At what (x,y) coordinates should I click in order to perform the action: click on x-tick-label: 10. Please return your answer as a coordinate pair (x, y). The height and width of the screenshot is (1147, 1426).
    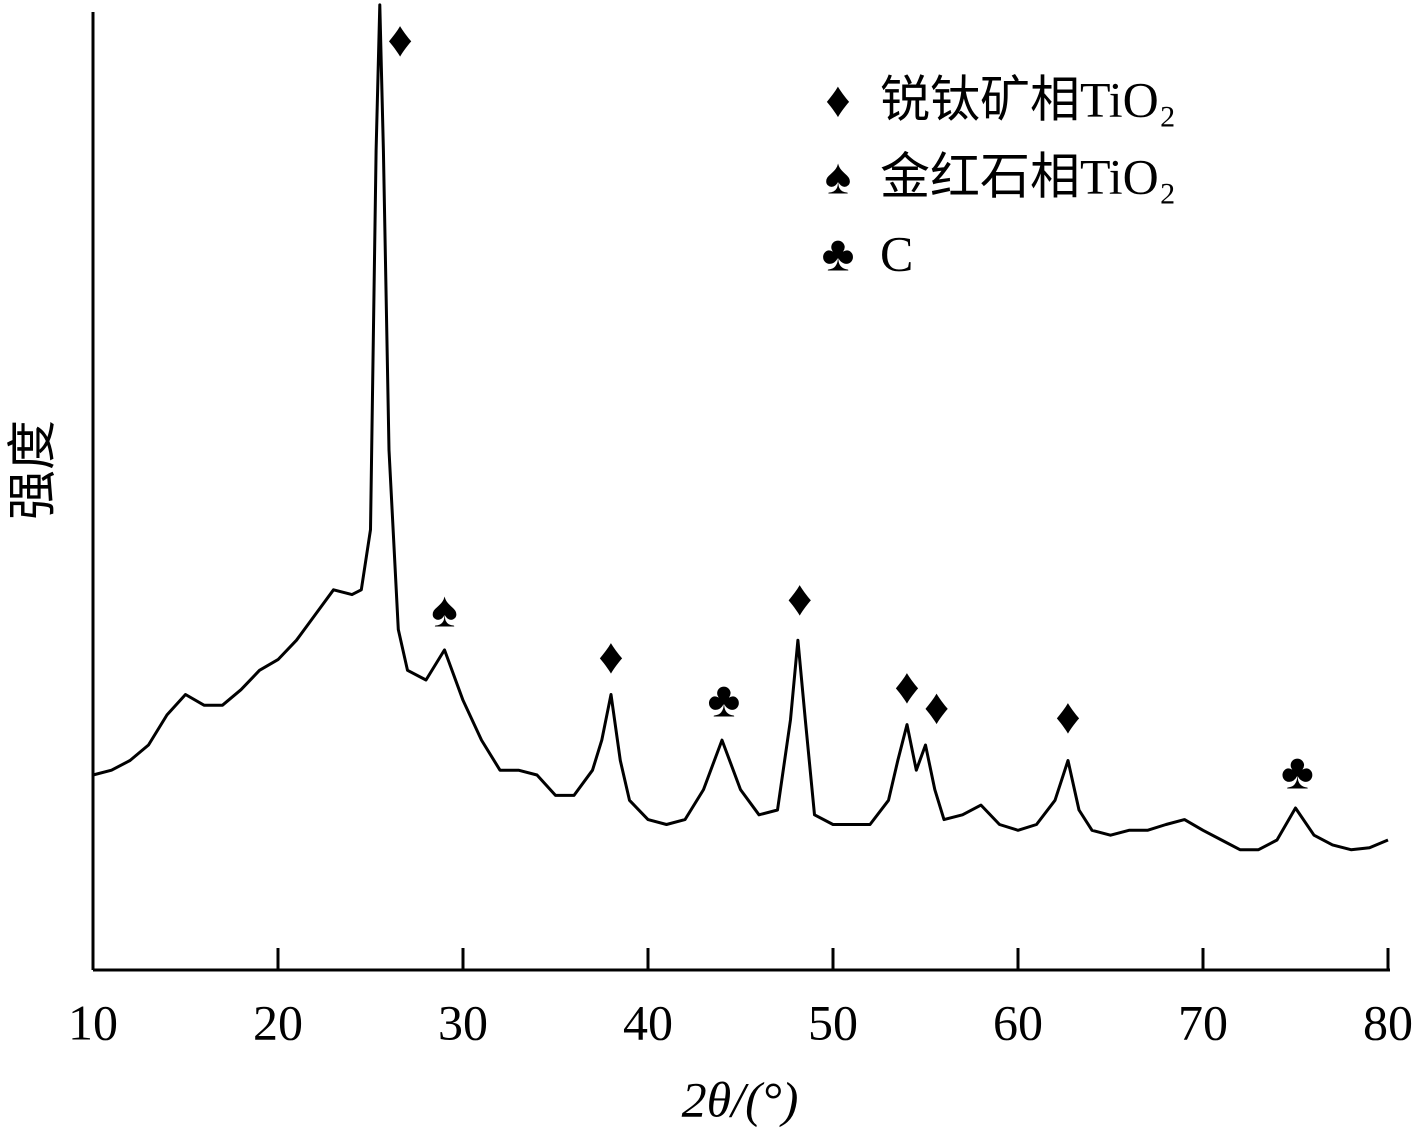
    Looking at the image, I should click on (93, 1022).